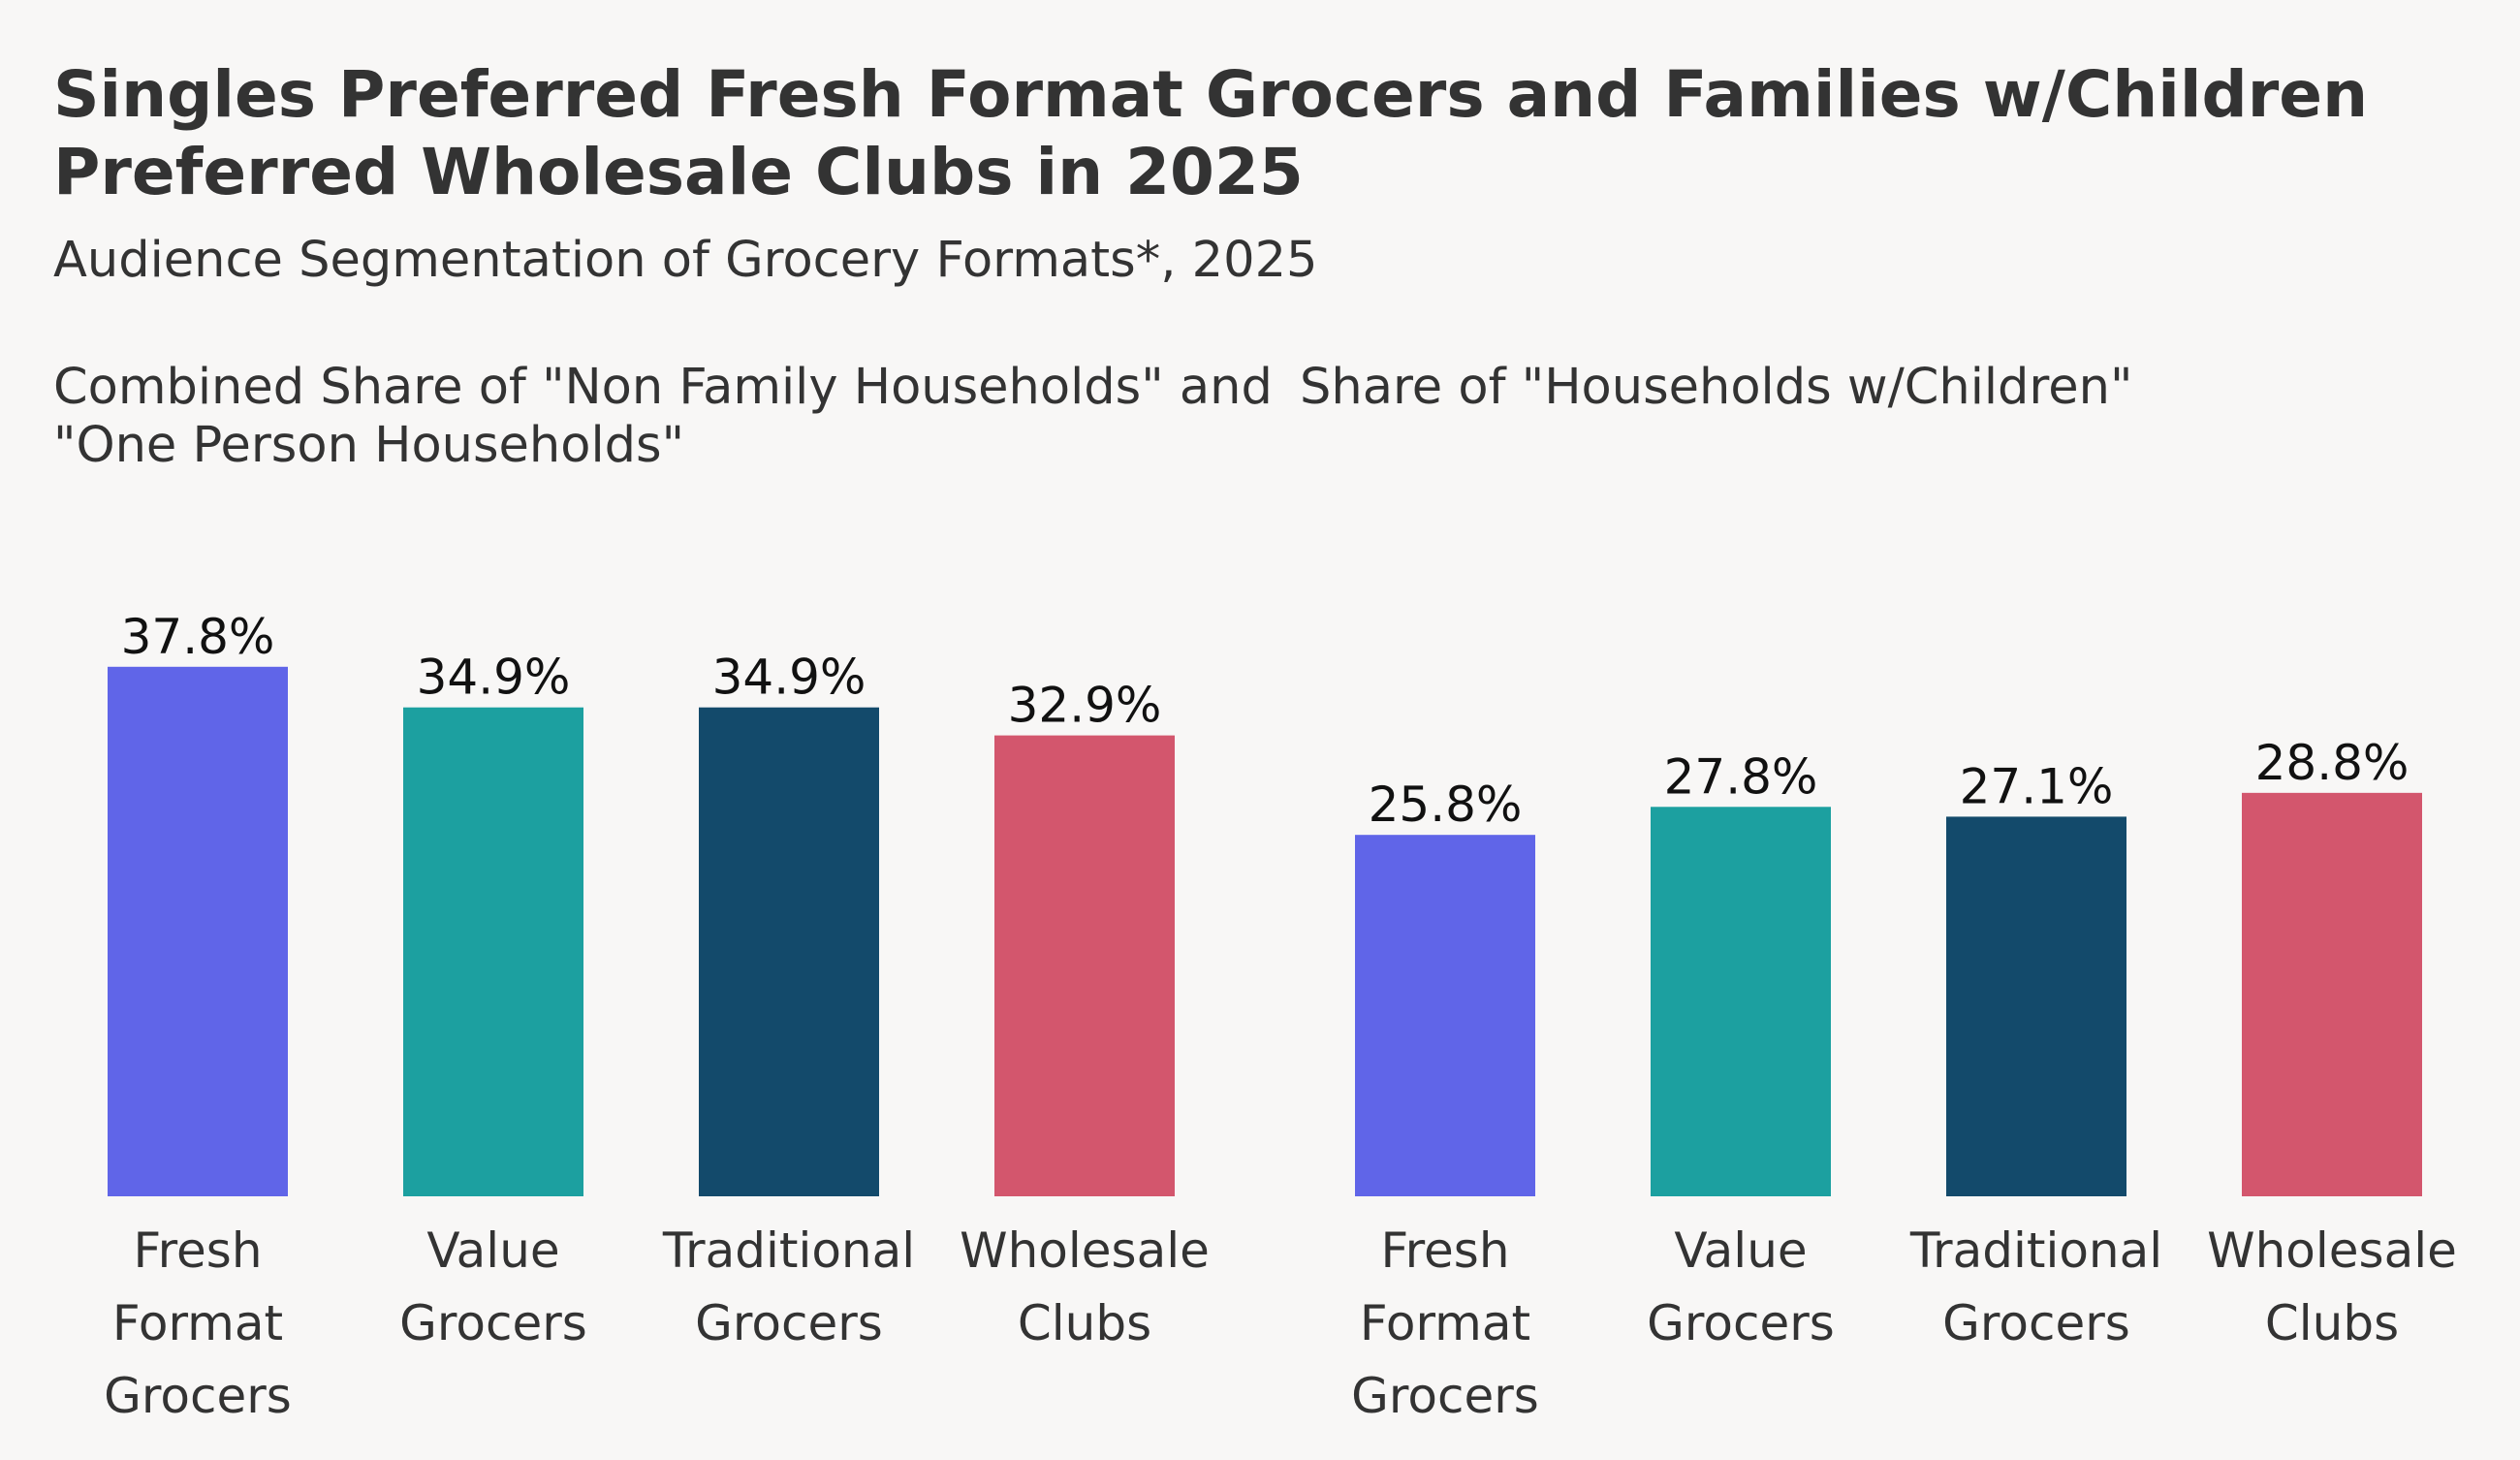  What do you see at coordinates (1445, 1016) in the screenshot?
I see `bar-families-fresh-format-grocers` at bounding box center [1445, 1016].